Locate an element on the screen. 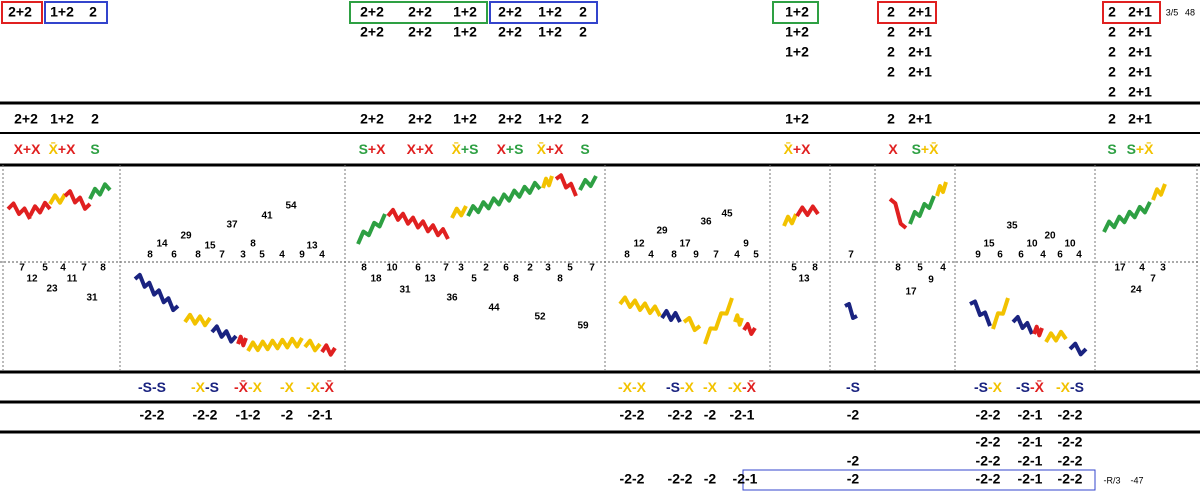 This screenshot has width=1200, height=491. panel-number: 2 is located at coordinates (530, 268).